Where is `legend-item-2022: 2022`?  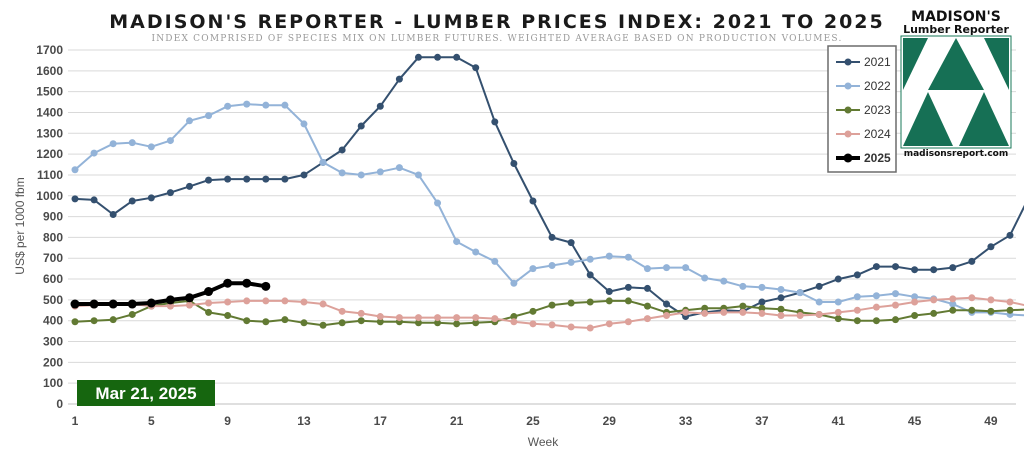
legend-item-2022: 2022 is located at coordinates (863, 86).